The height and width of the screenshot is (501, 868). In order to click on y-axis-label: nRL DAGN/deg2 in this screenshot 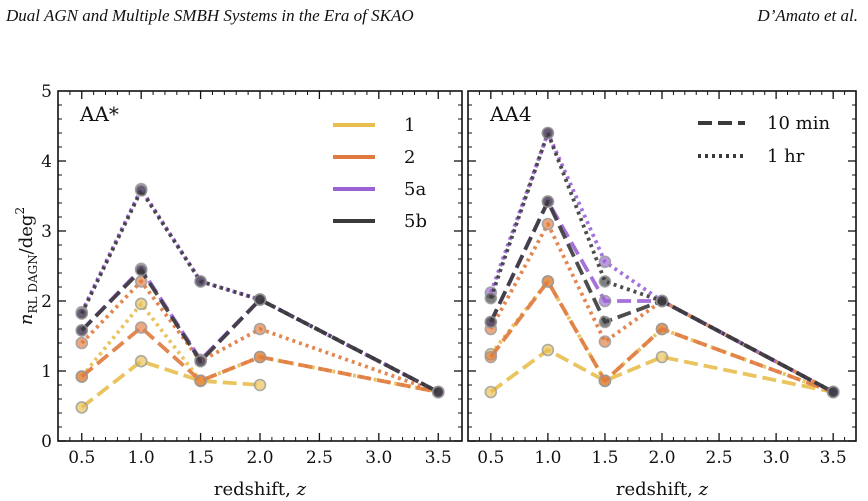, I will do `click(26, 266)`.